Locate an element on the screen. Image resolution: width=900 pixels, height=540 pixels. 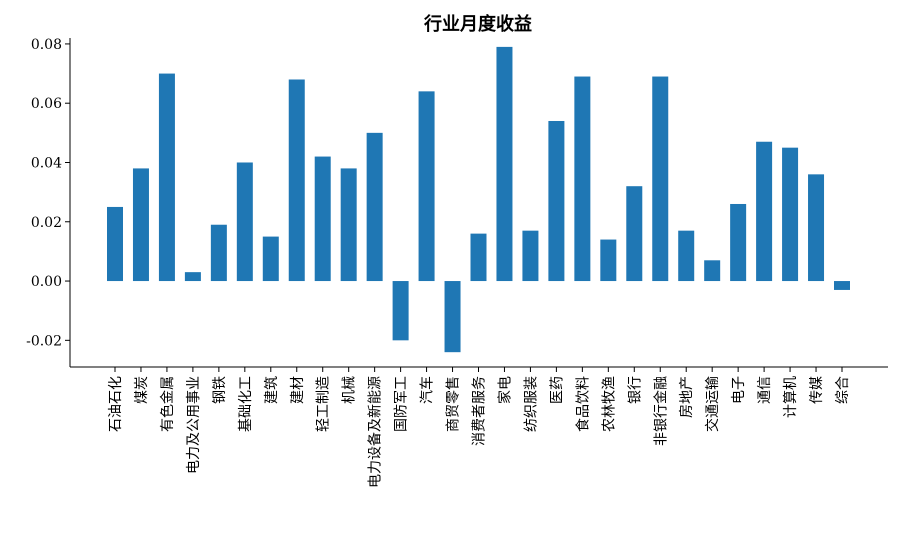
y-tick-label: 0.06 is located at coordinates (46, 104).